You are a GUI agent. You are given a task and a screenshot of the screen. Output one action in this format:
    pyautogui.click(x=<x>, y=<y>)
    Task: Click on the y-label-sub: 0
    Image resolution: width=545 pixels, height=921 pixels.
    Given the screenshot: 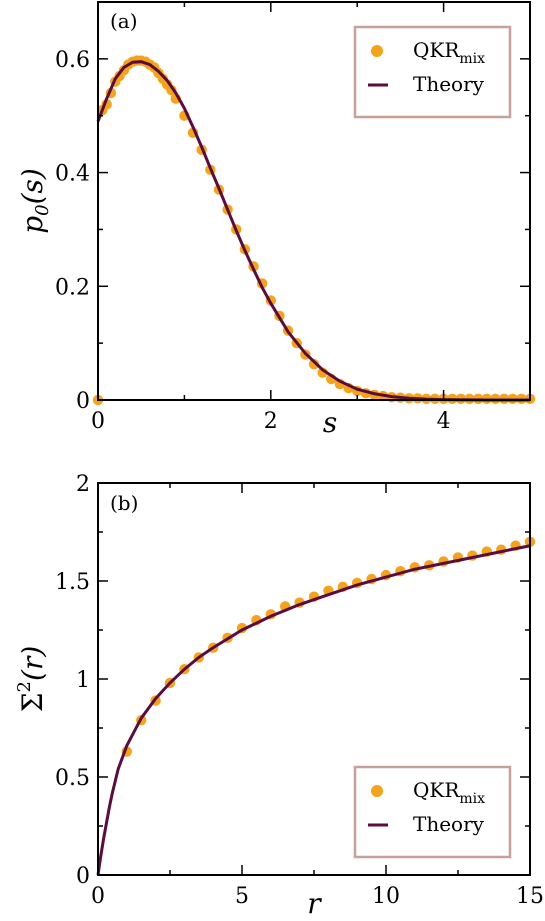 What is the action you would take?
    pyautogui.click(x=42, y=209)
    